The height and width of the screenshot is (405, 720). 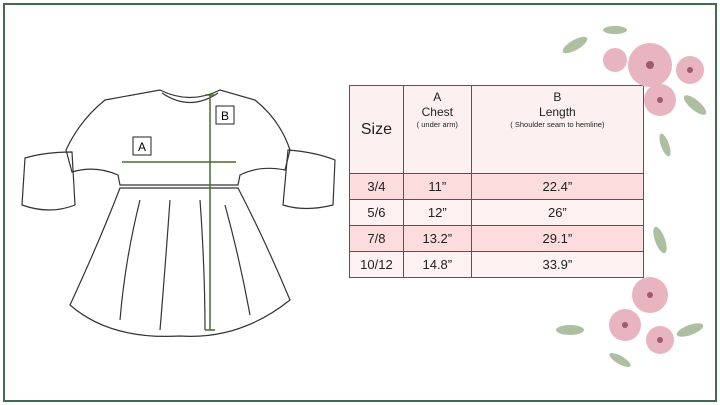 I want to click on table-row: 3/4 11” 22.4”, so click(x=497, y=186).